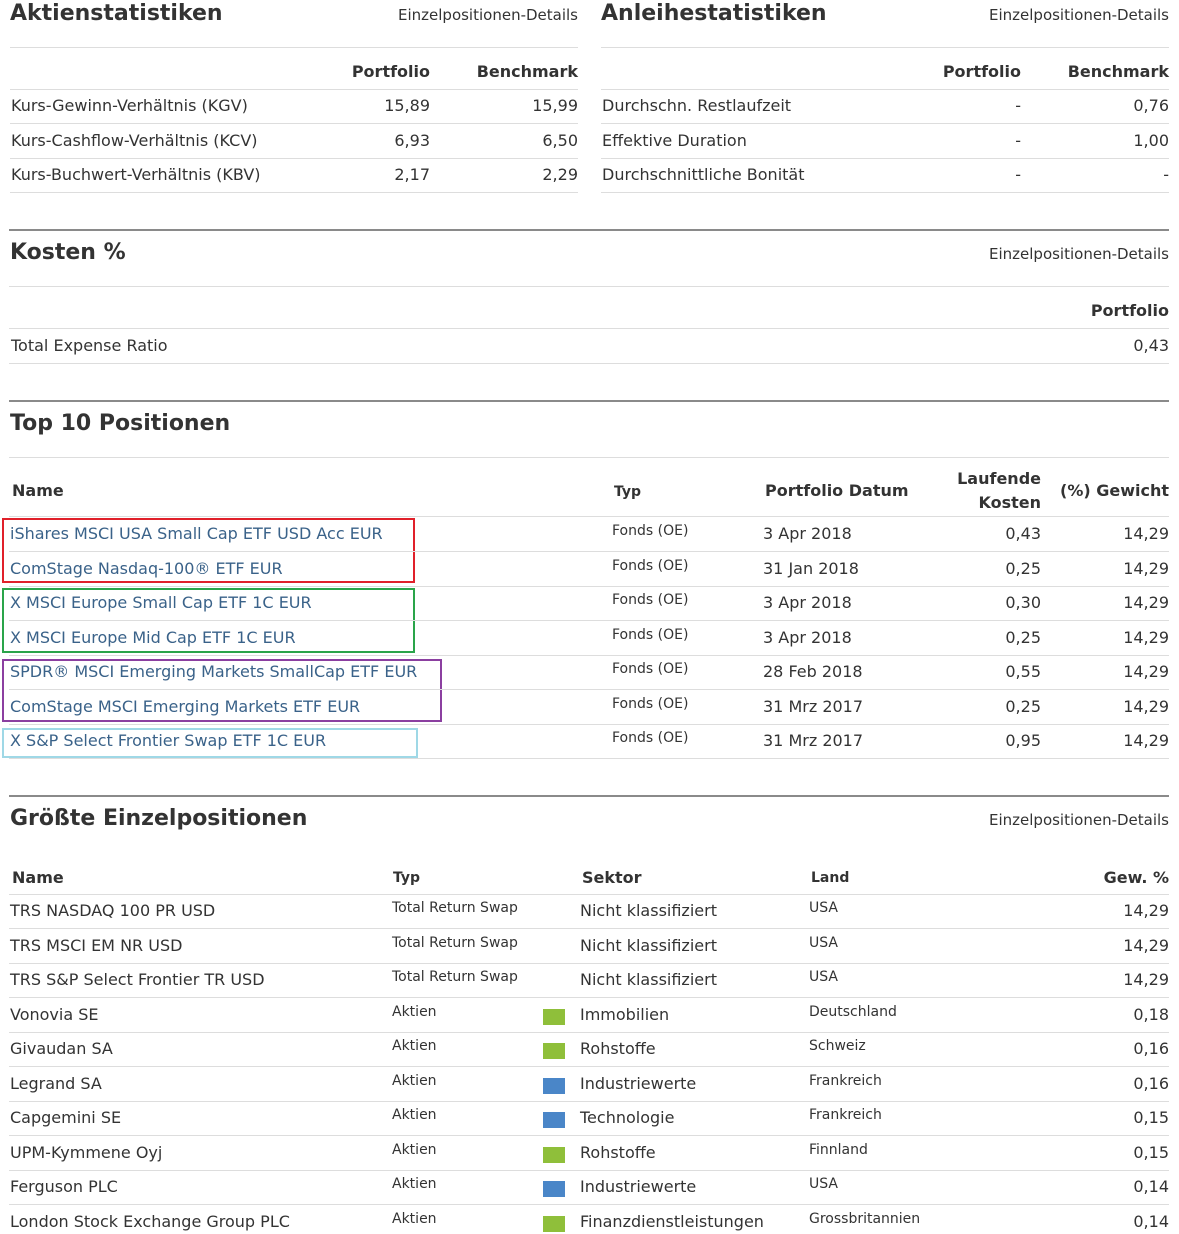  I want to click on cell-country: Finnland, so click(838, 1149).